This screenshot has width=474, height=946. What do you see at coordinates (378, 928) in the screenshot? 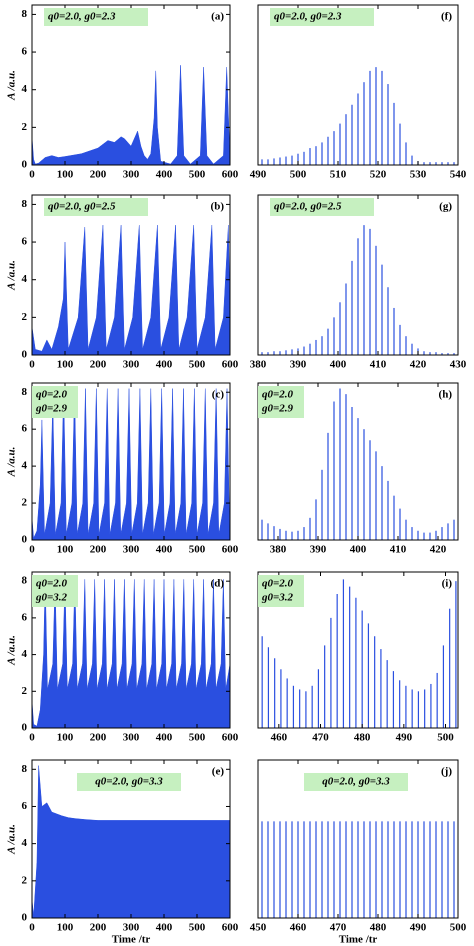
I see `x-tick-label: 480` at bounding box center [378, 928].